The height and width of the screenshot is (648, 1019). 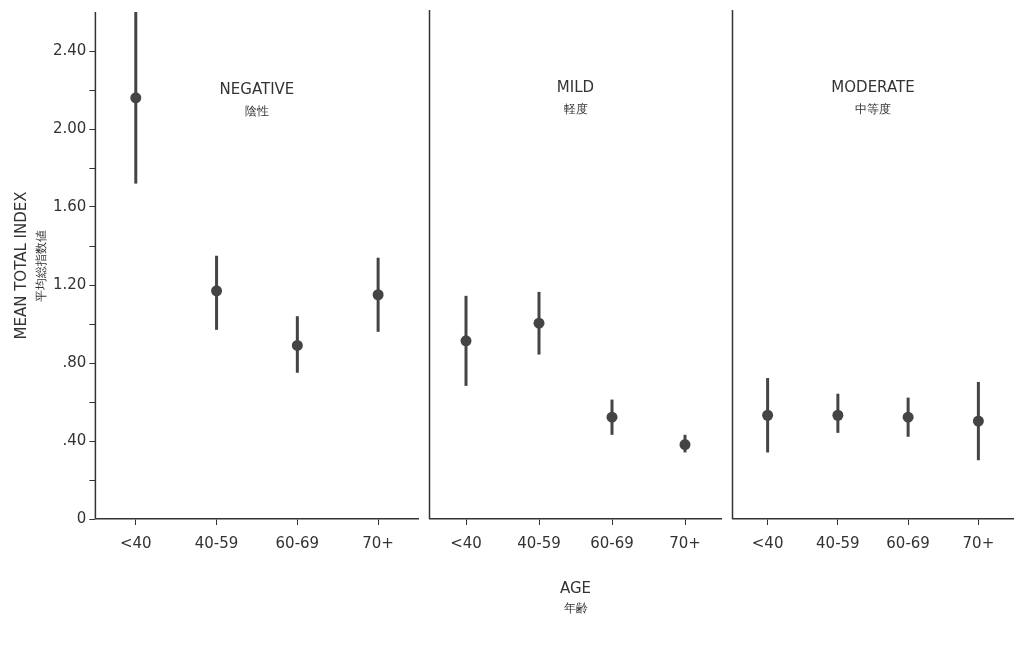 What do you see at coordinates (257, 88) in the screenshot?
I see `text: NEGATIVE` at bounding box center [257, 88].